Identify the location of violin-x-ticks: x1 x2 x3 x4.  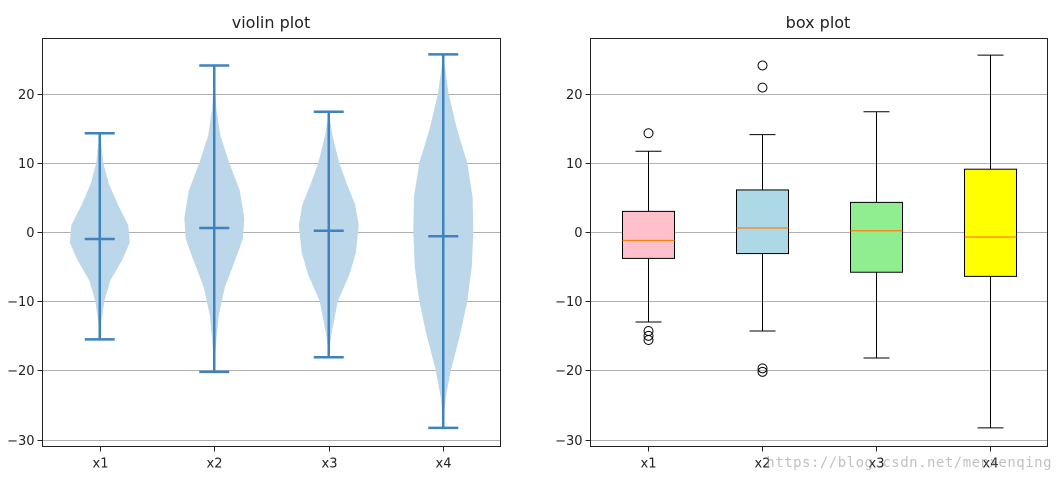
(272, 459).